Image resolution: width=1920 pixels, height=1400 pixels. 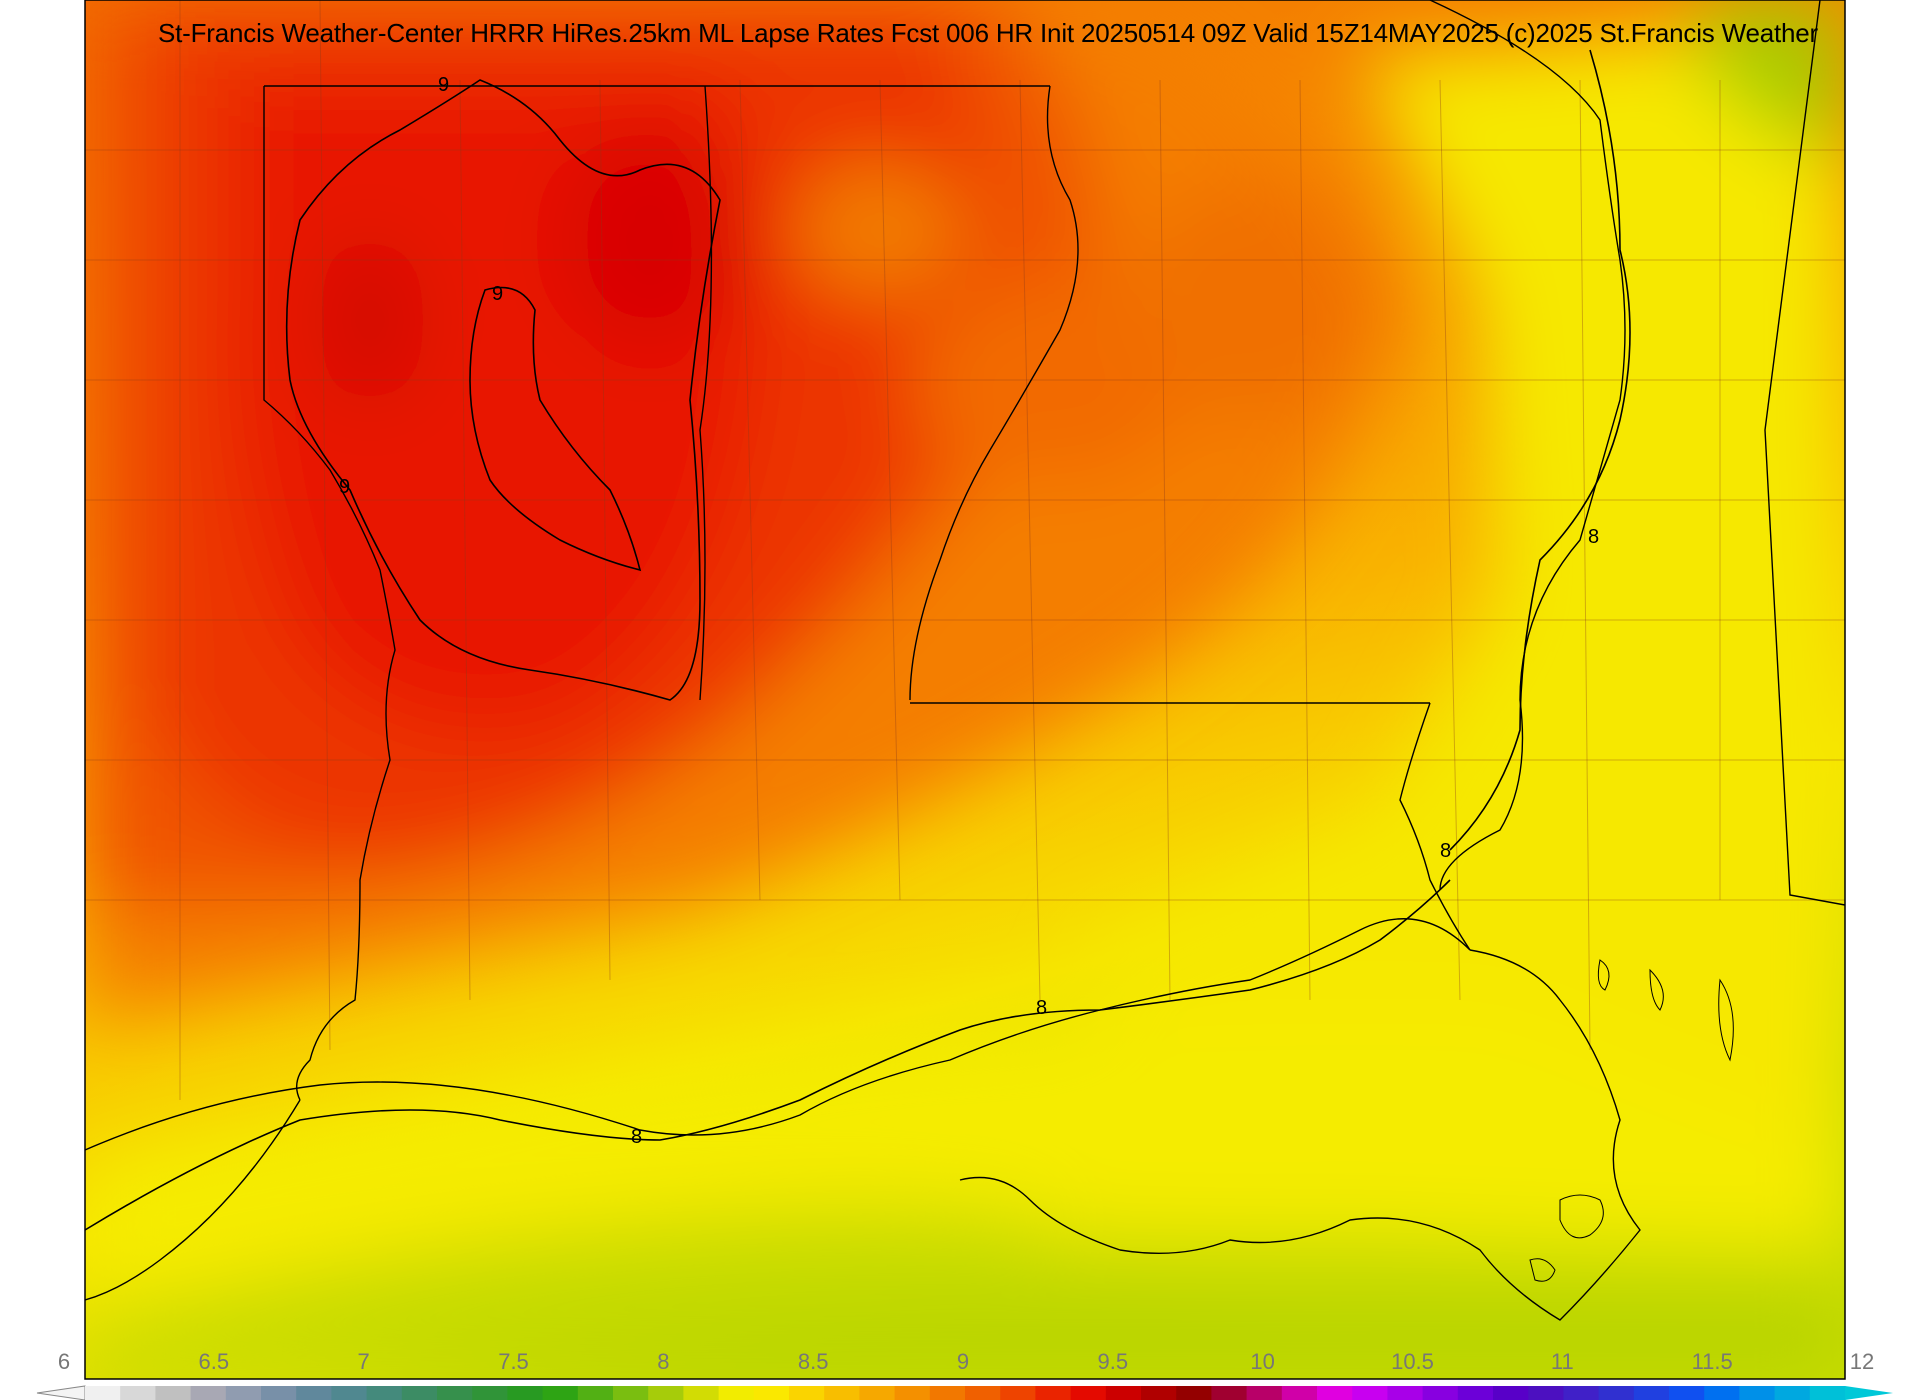 I want to click on colorbar-tick-label: 10, so click(x=1262, y=1361).